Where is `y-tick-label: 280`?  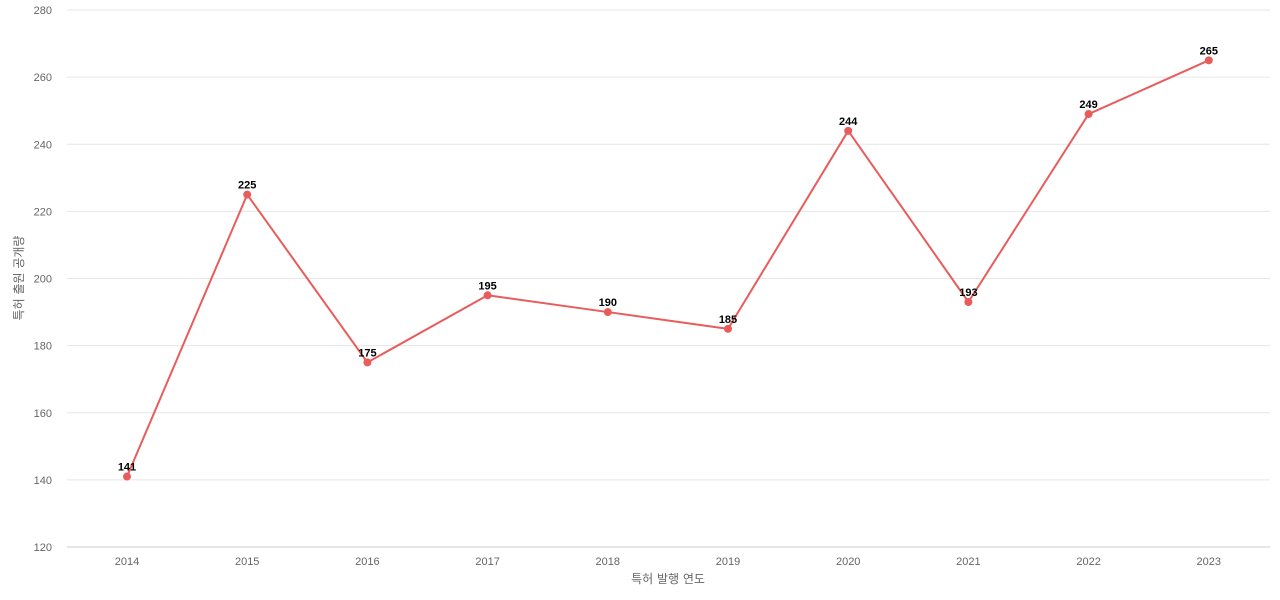 y-tick-label: 280 is located at coordinates (43, 11).